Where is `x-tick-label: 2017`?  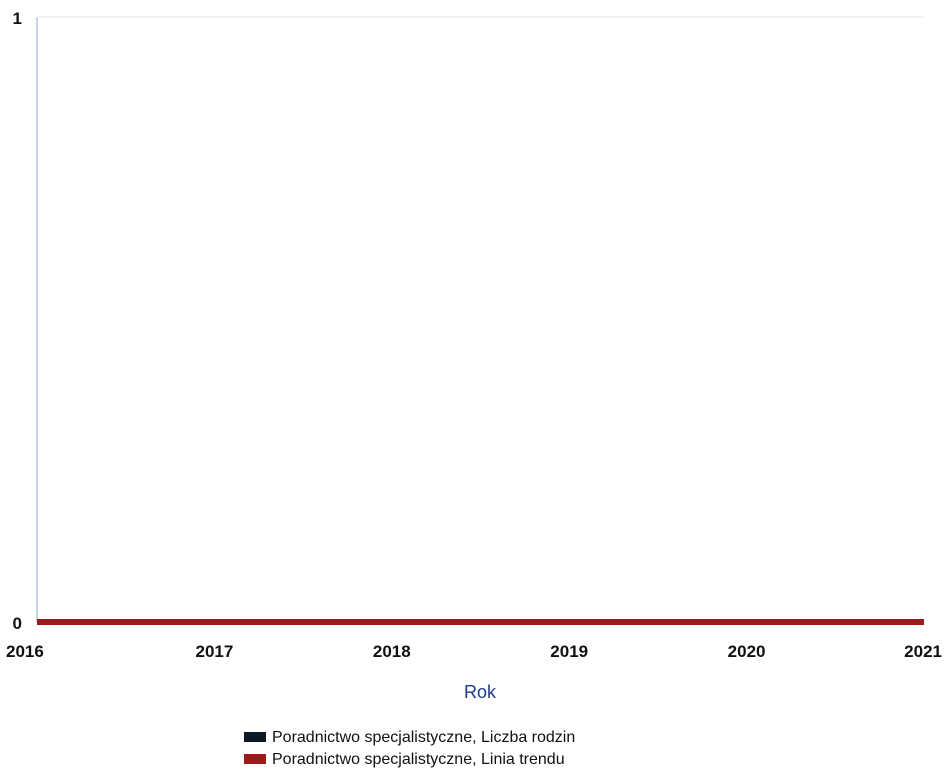 x-tick-label: 2017 is located at coordinates (214, 651).